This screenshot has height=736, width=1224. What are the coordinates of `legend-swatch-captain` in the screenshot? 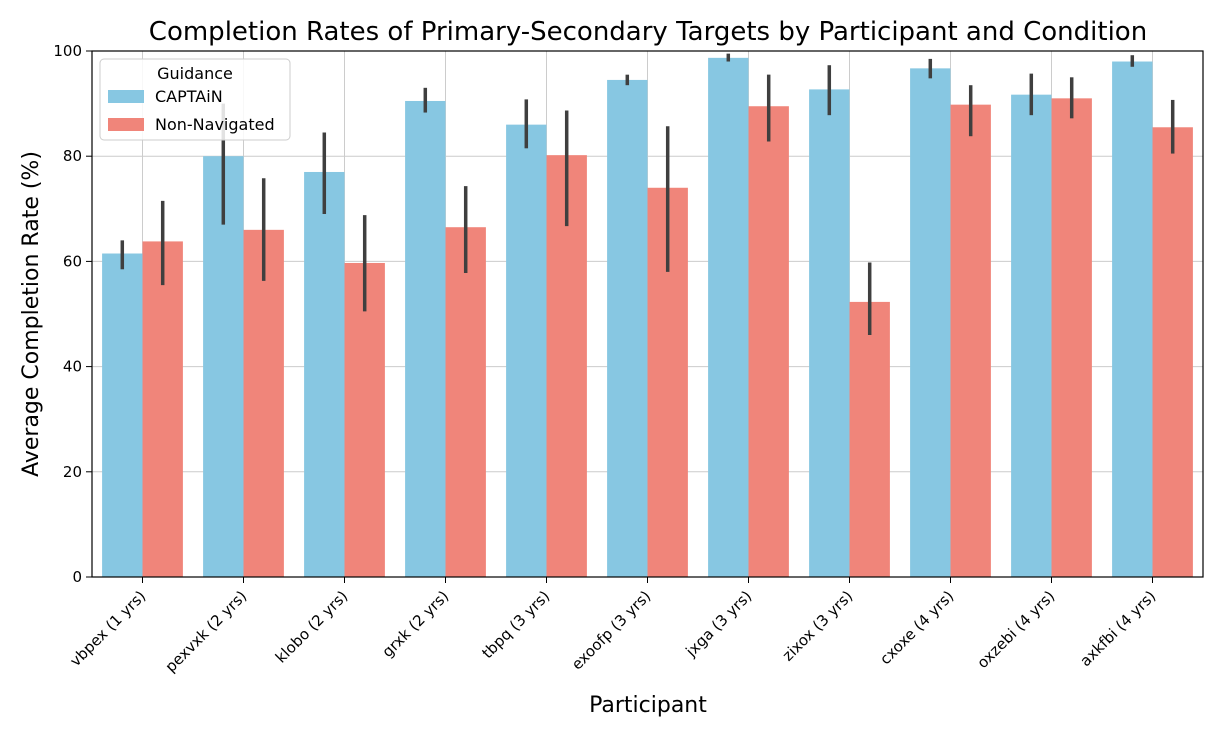 It's located at (126, 96).